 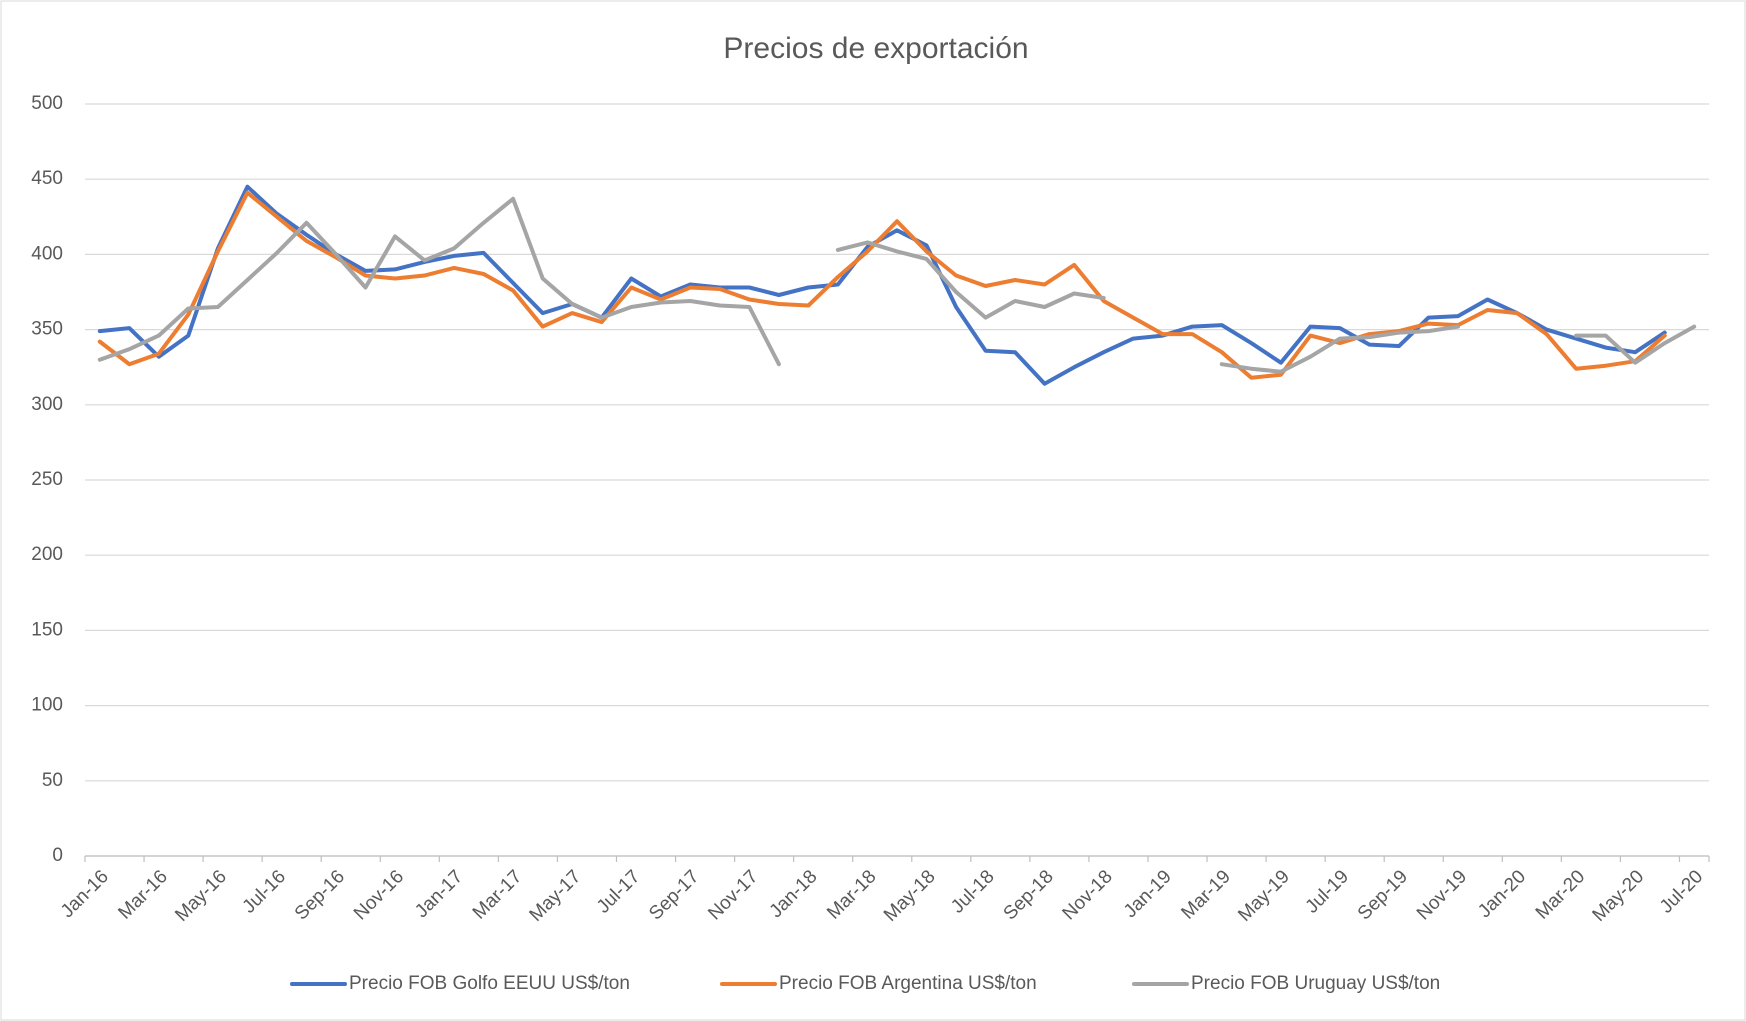 I want to click on y-tick-label: 0, so click(x=57, y=855).